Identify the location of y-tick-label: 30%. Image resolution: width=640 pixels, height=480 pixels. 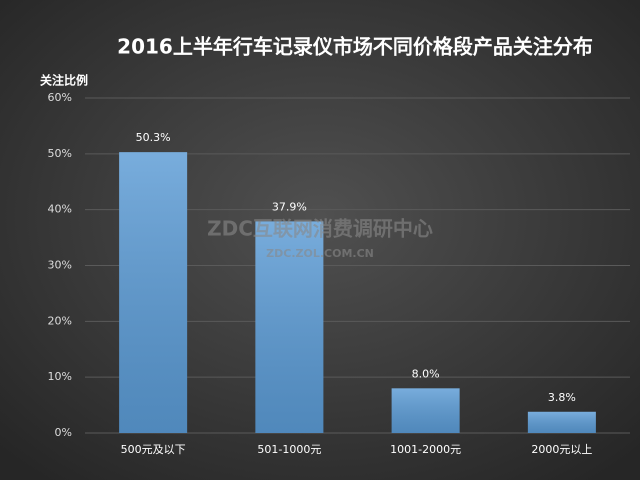
(60, 265).